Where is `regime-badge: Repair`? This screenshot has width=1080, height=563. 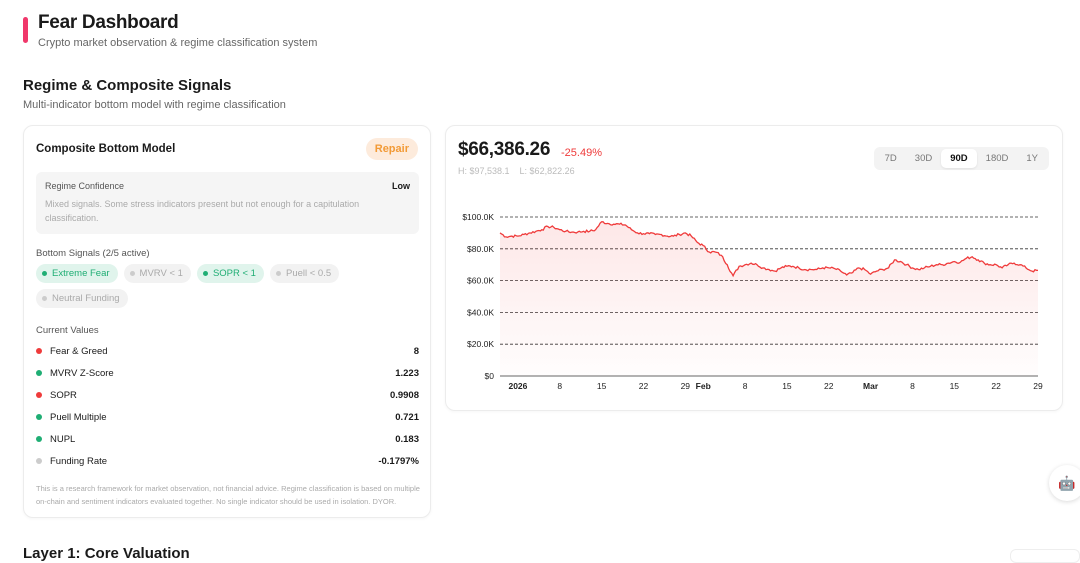 regime-badge: Repair is located at coordinates (391, 149).